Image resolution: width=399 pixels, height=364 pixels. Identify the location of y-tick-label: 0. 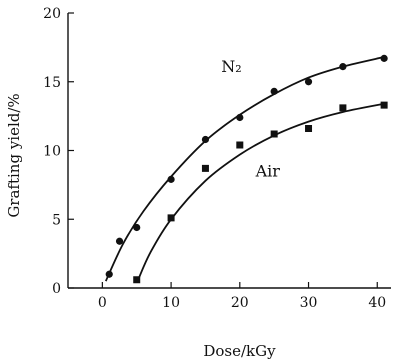
(56, 289).